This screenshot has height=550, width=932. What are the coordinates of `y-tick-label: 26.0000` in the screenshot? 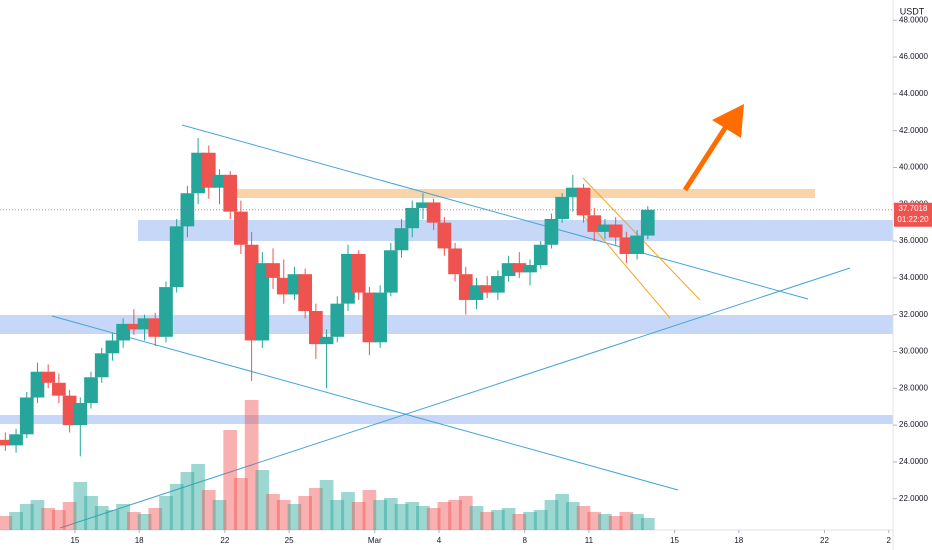 It's located at (913, 424).